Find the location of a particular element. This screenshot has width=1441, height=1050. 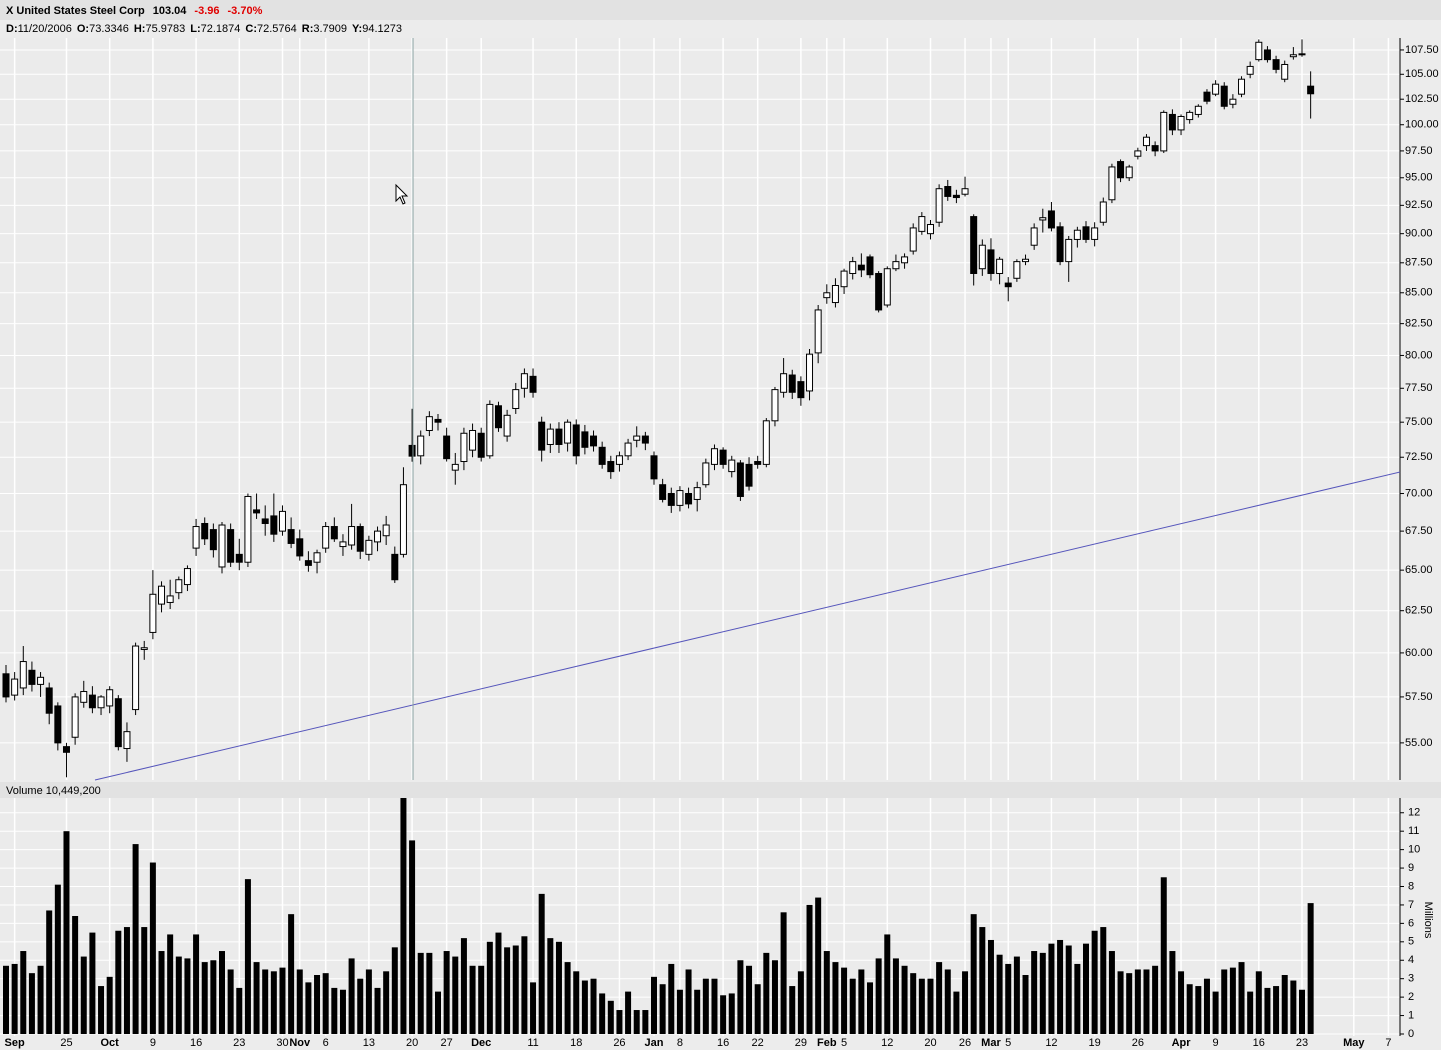

x-tick-label: 20 is located at coordinates (412, 1043).